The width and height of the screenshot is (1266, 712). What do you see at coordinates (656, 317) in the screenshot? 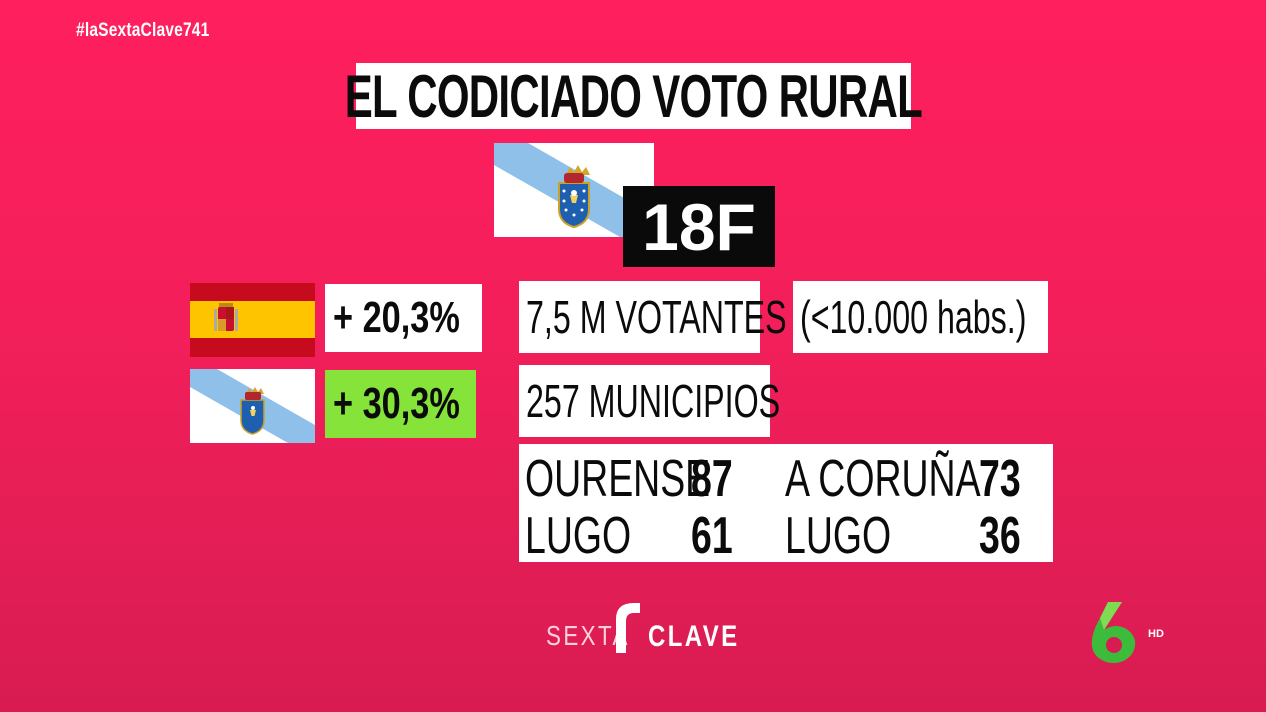
I see `voters-text: 7,5 M VOTANTES` at bounding box center [656, 317].